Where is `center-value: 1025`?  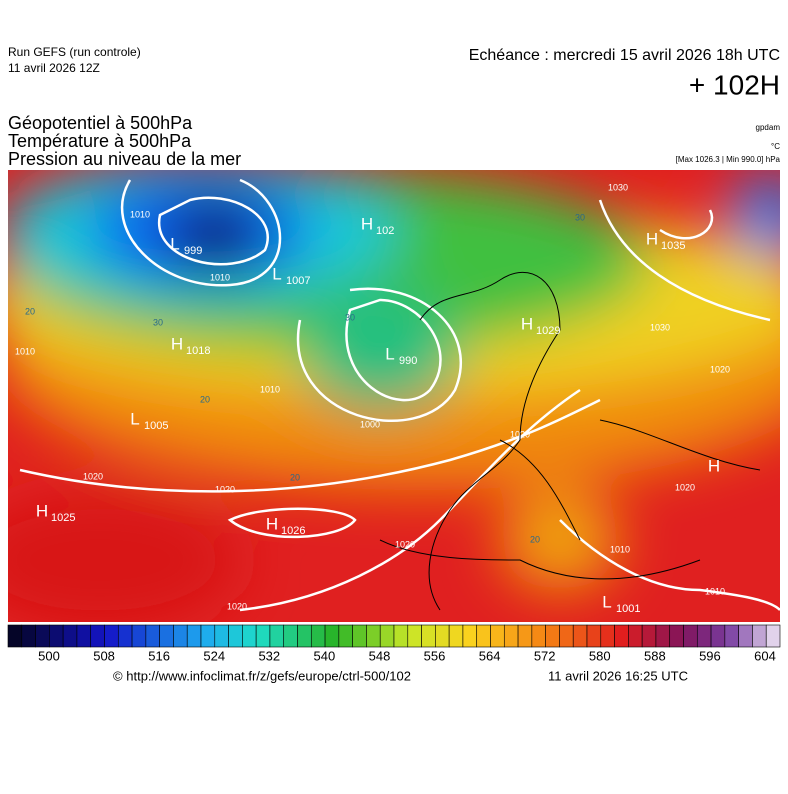 center-value: 1025 is located at coordinates (63, 518).